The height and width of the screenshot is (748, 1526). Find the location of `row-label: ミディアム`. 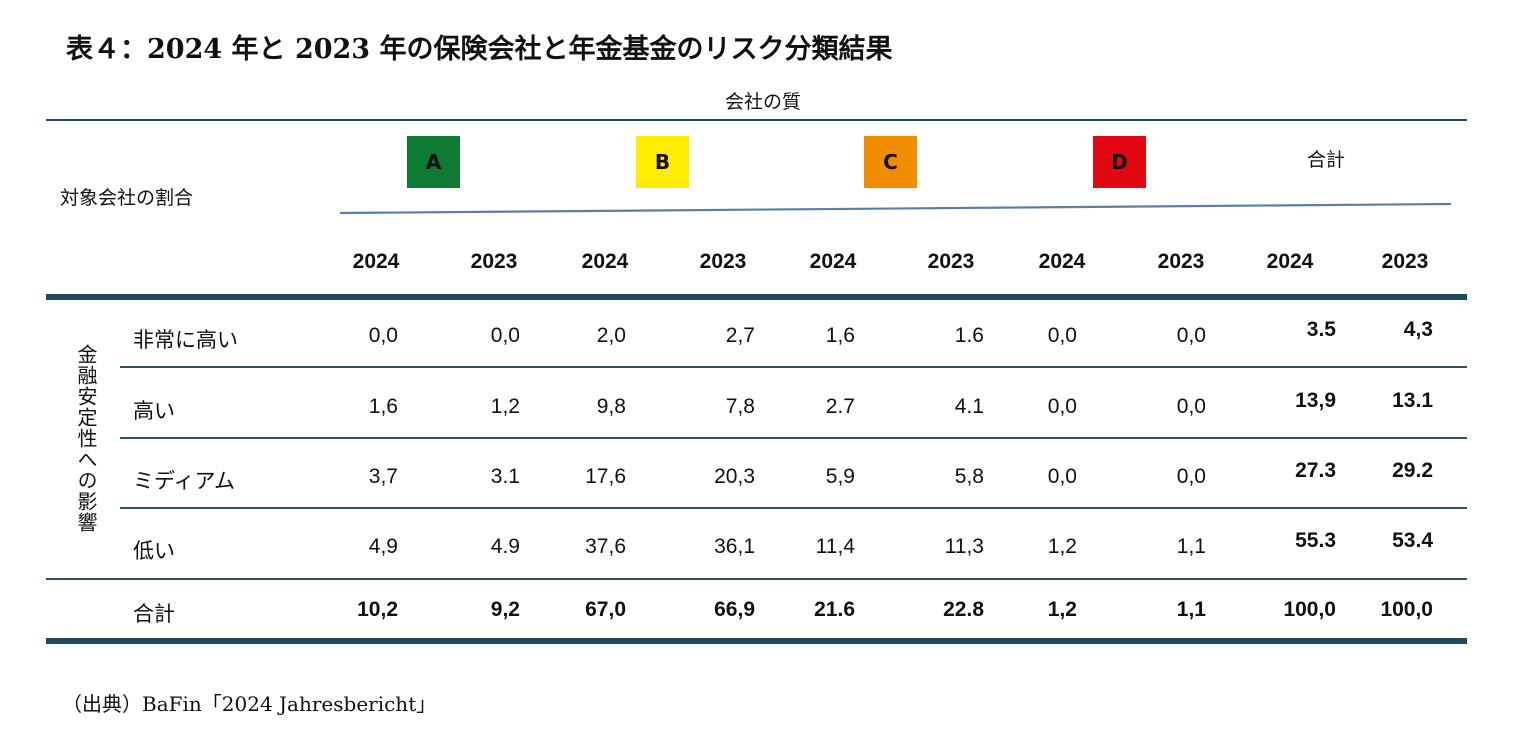

row-label: ミディアム is located at coordinates (184, 481).